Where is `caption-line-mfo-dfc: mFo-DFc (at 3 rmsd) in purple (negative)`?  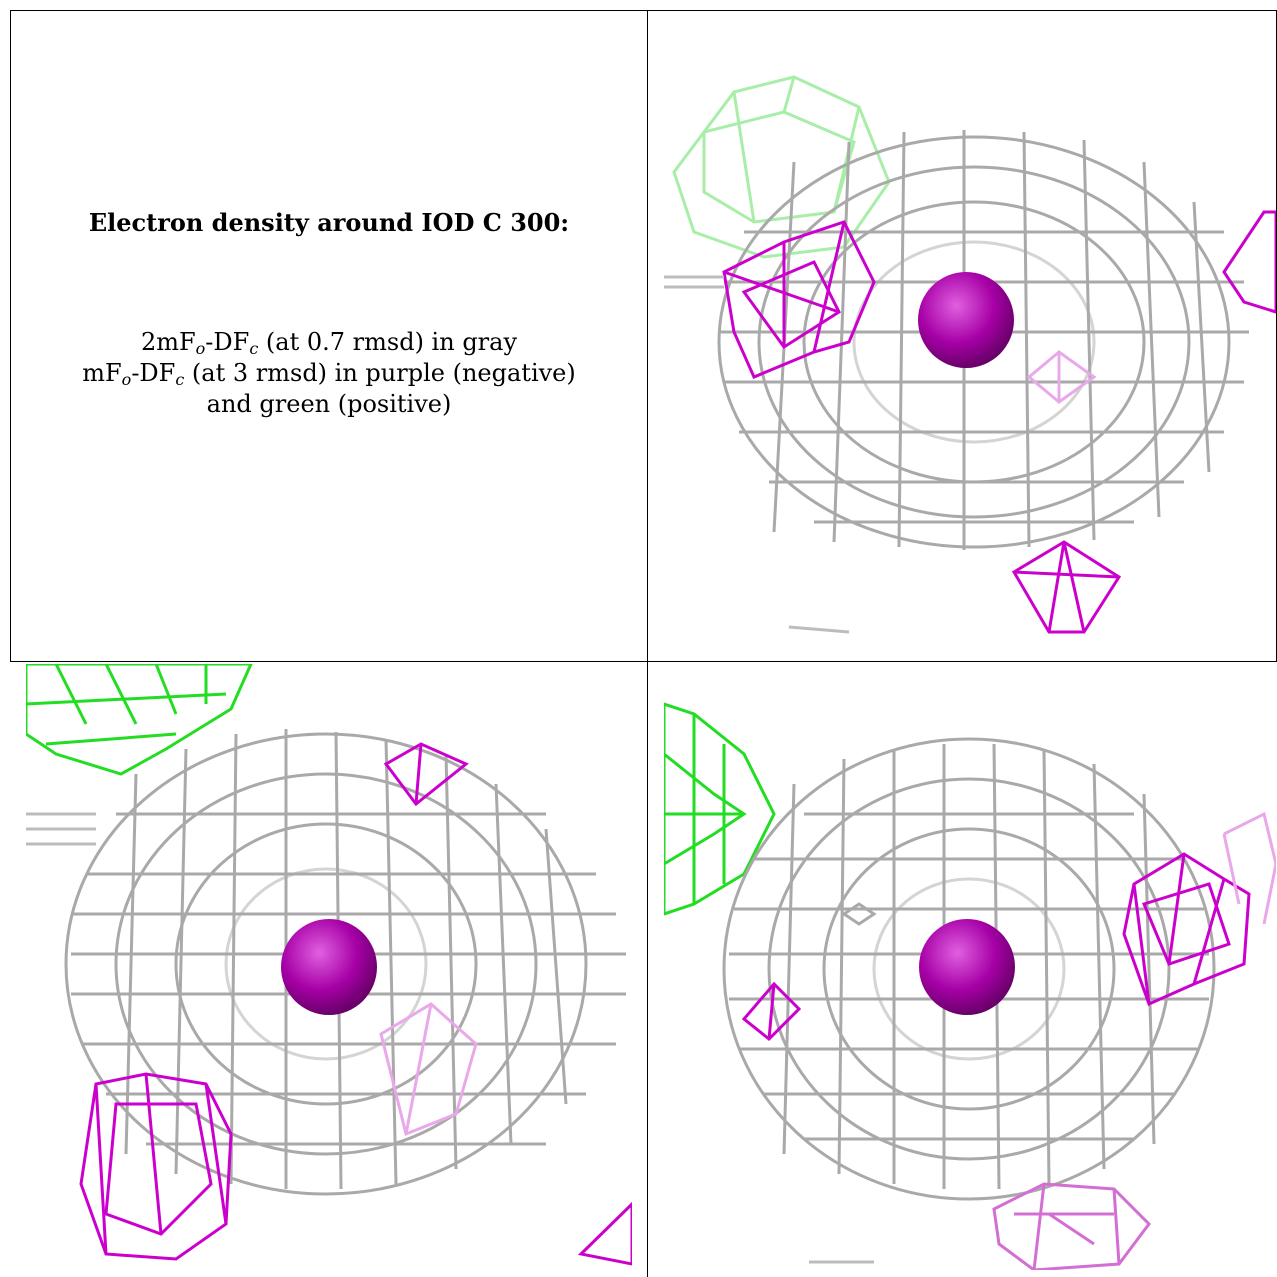
caption-line-mfo-dfc: mFo-DFc (at 3 rmsd) in purple (negative) is located at coordinates (329, 374).